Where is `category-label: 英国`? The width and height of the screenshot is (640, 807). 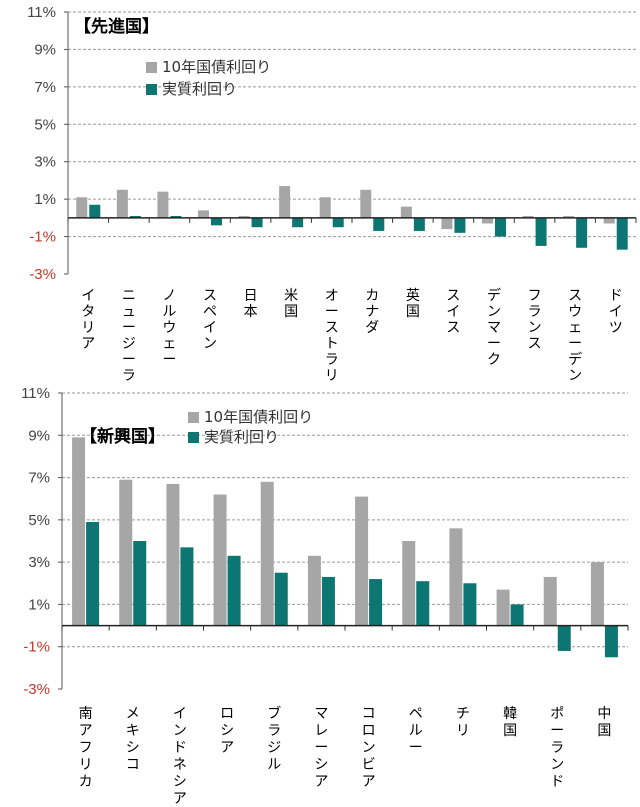 category-label: 英国 is located at coordinates (413, 303).